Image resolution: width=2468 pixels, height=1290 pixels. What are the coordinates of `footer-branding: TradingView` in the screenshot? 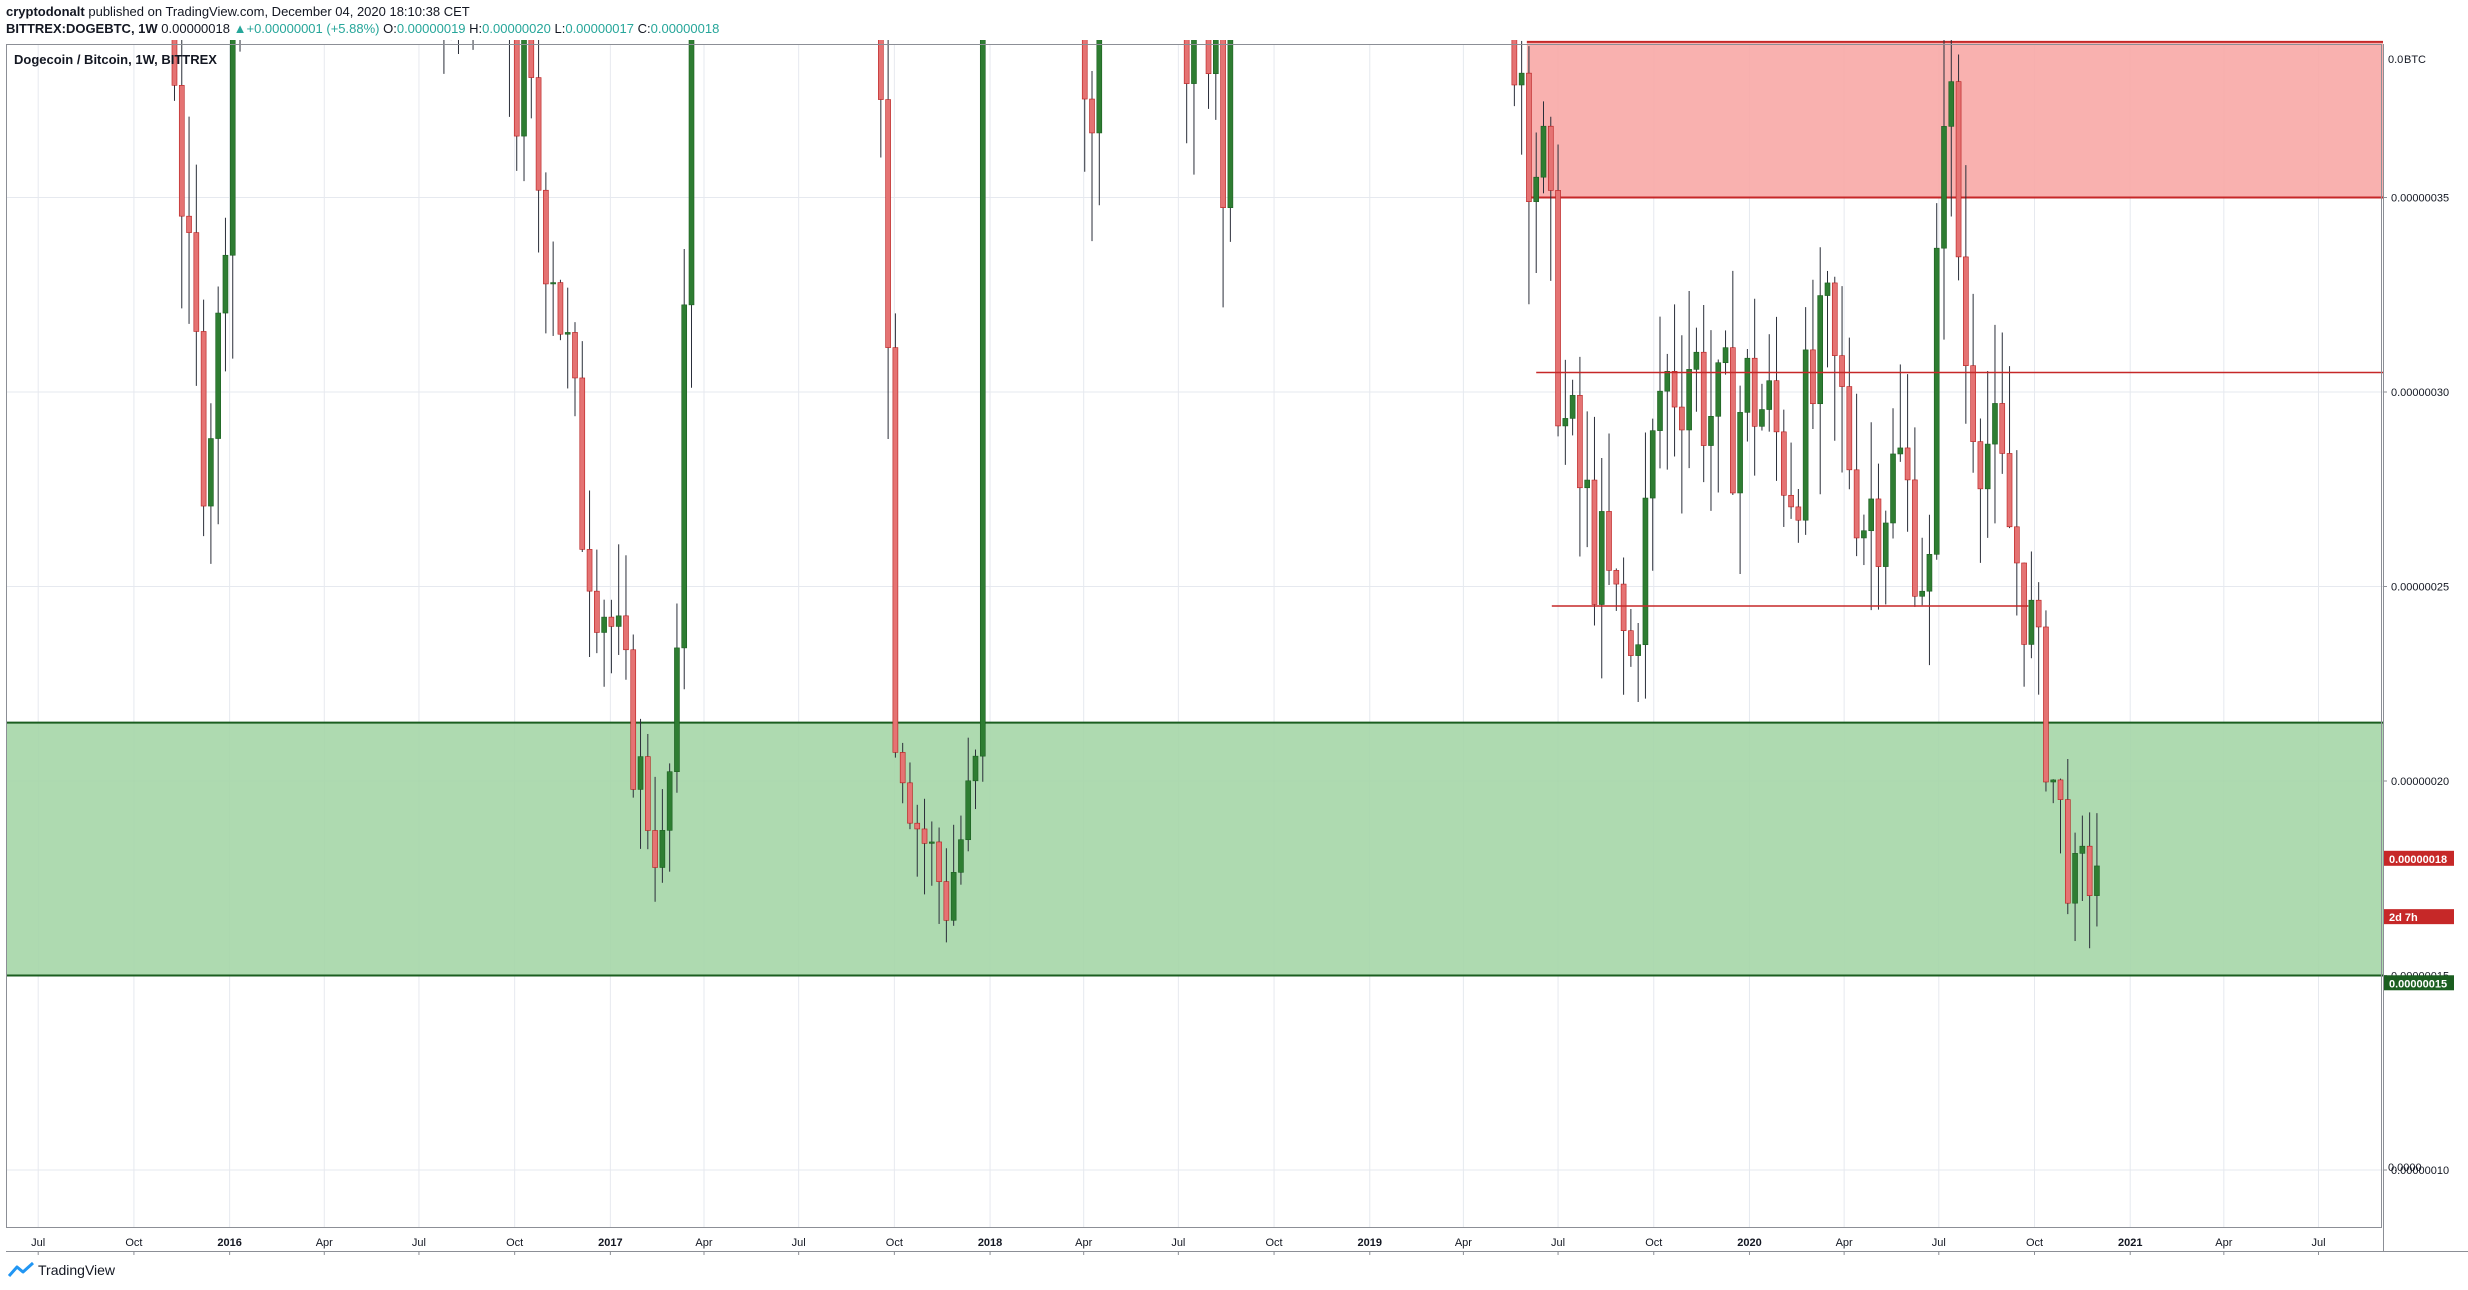 It's located at (61, 1270).